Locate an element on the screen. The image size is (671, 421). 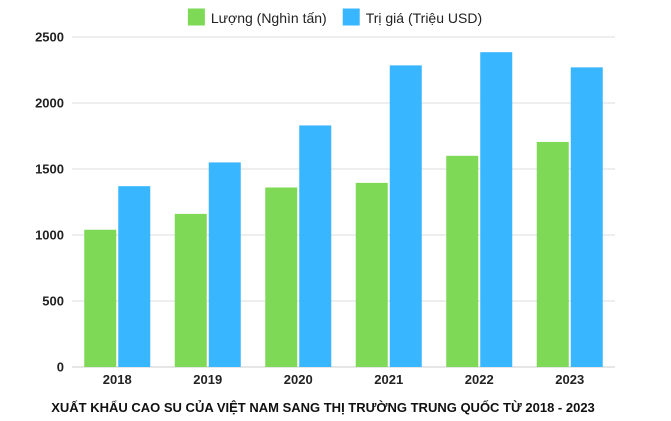
legend-label: Lượng (Nghìn tấn) is located at coordinates (269, 18).